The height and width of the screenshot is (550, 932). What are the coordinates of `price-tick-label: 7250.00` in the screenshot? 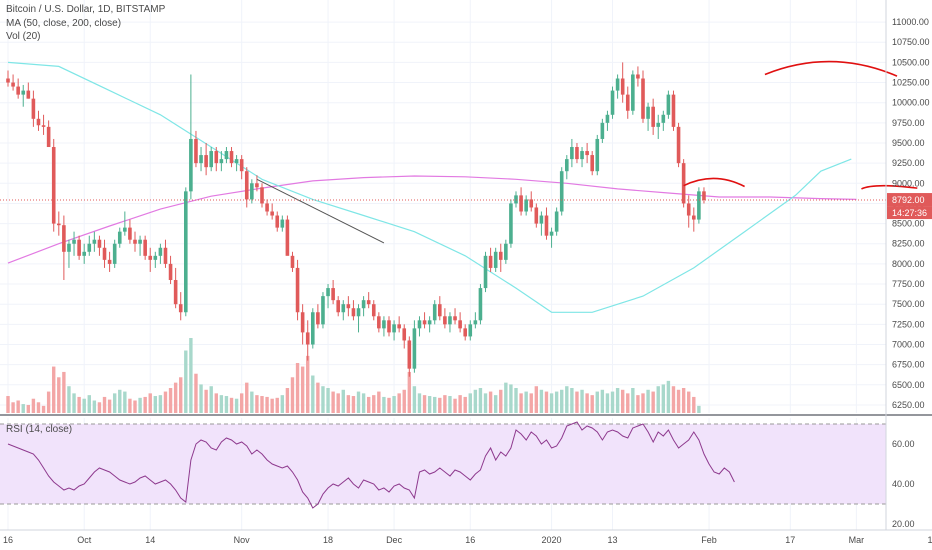 It's located at (908, 324).